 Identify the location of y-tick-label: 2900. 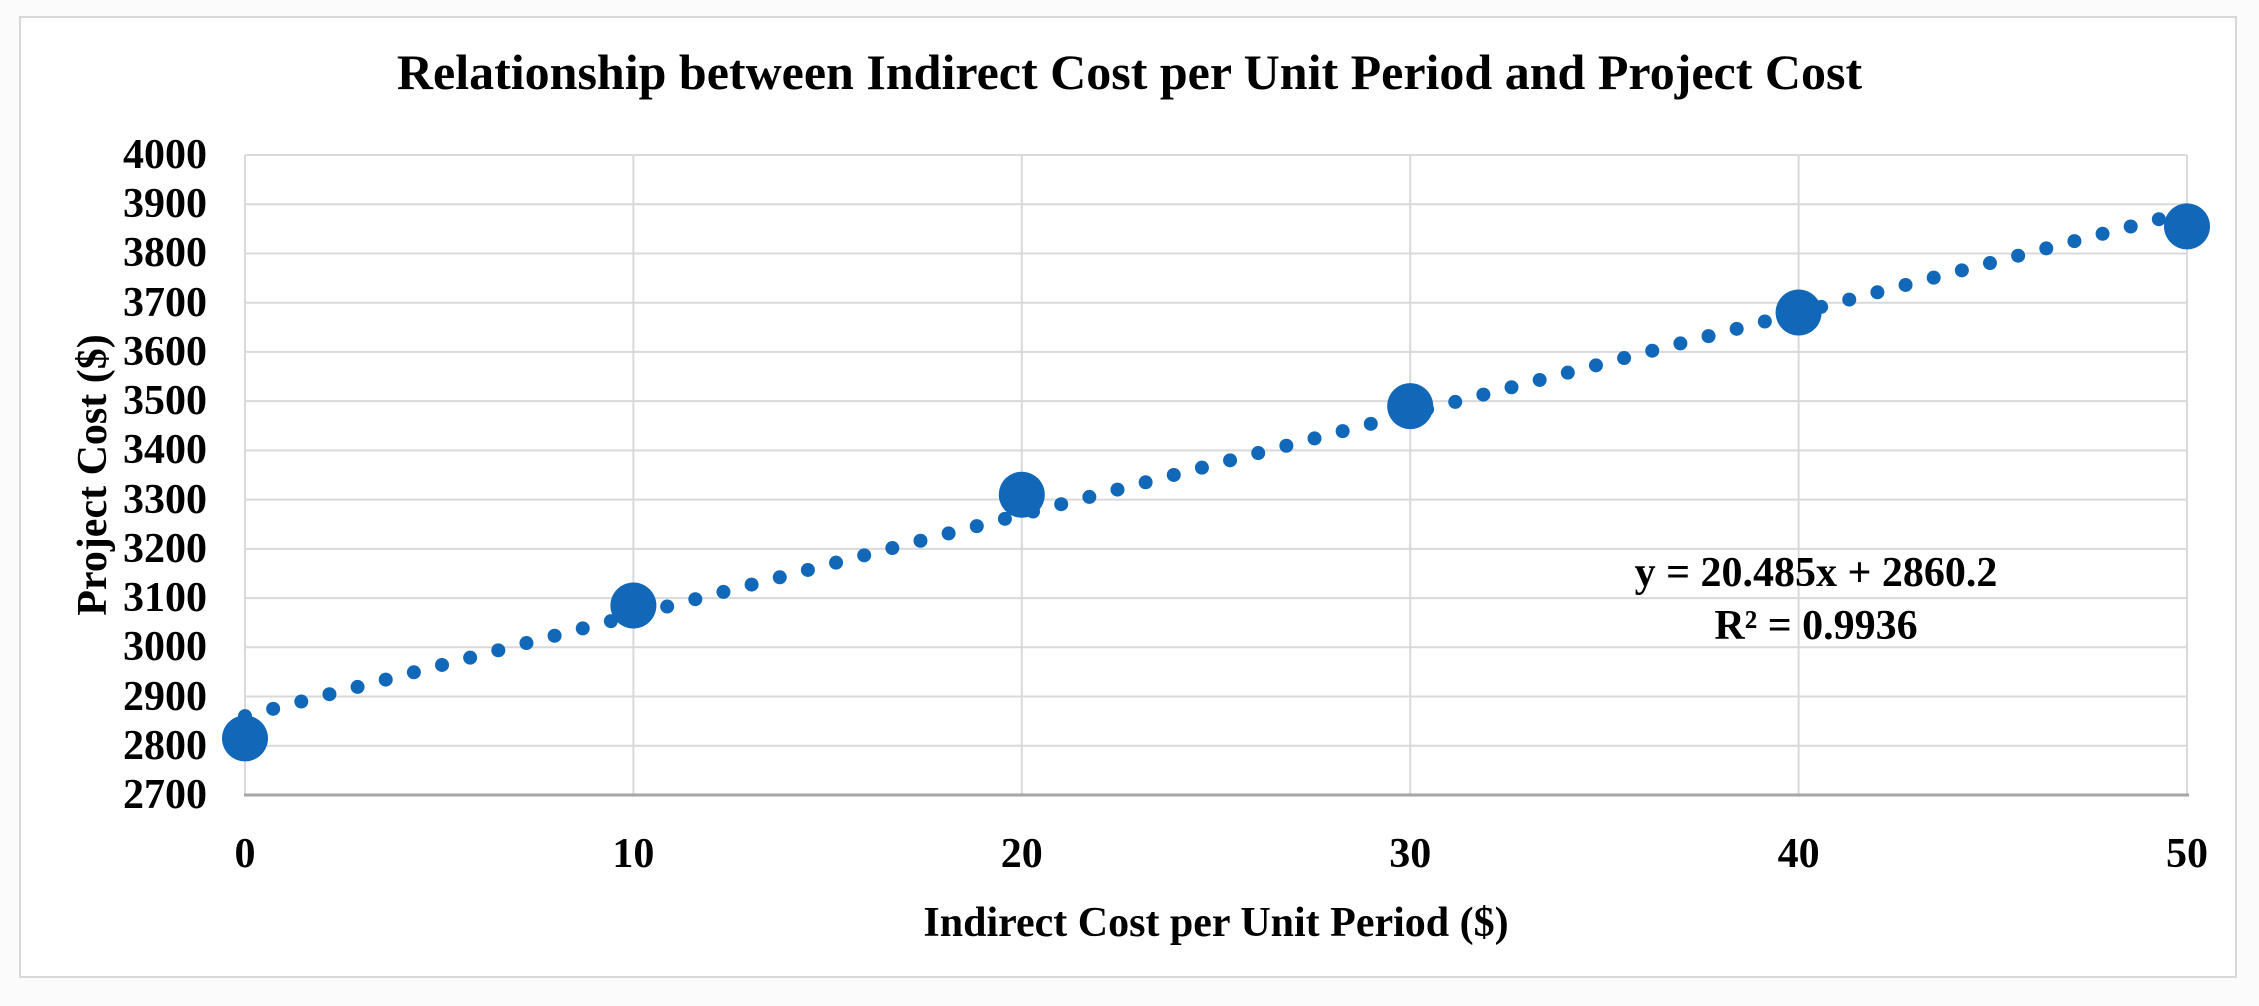
(165, 696).